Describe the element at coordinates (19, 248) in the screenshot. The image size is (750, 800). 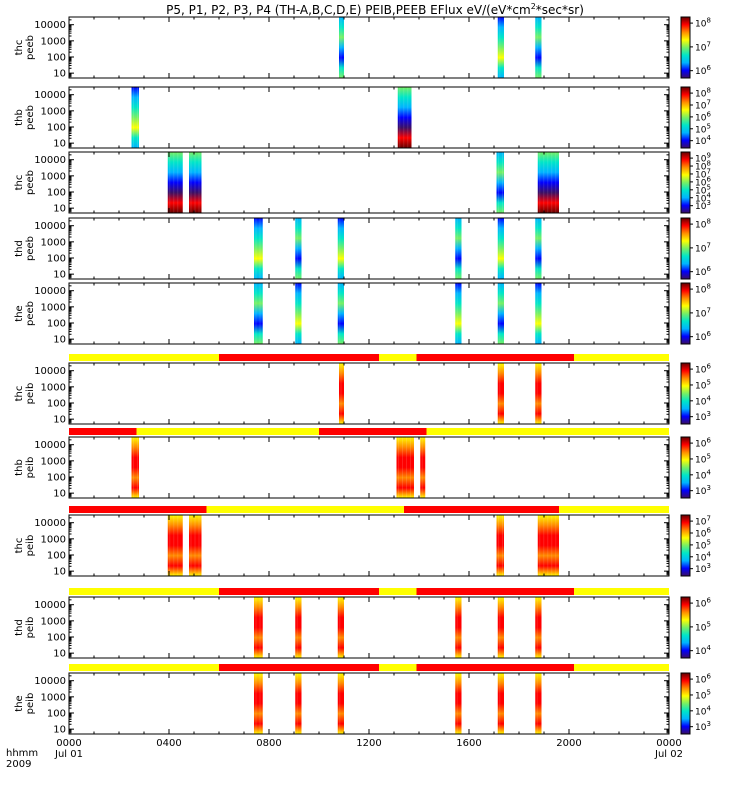
I see `panel-ylabel: thd` at that location.